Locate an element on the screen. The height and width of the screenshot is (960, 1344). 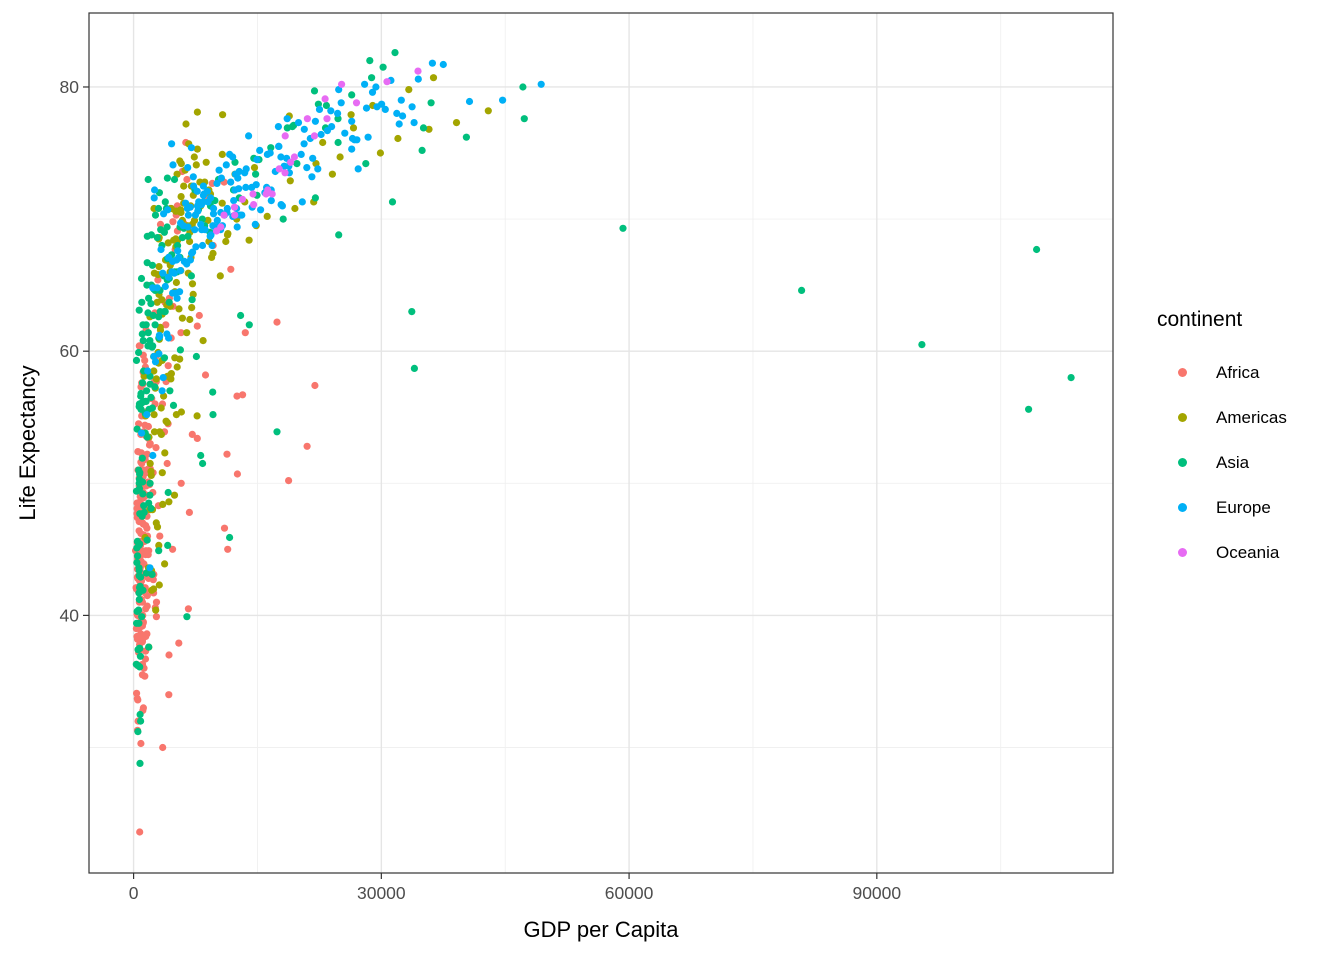
legend-label-africa: Africa is located at coordinates (1238, 372).